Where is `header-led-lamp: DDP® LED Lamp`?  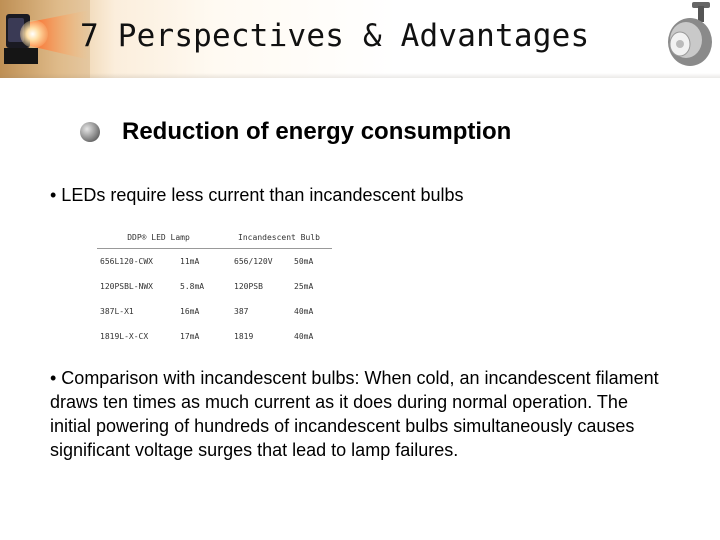
header-led-lamp: DDP® LED Lamp is located at coordinates (158, 237).